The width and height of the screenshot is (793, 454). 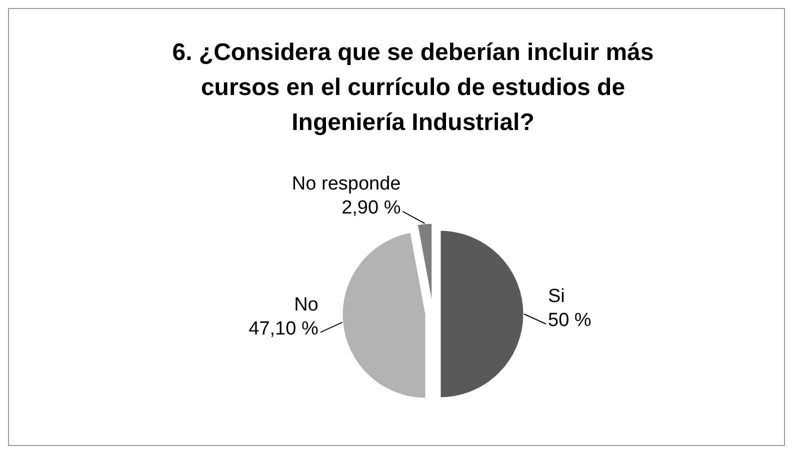 I want to click on slice-label: No, so click(x=306, y=305).